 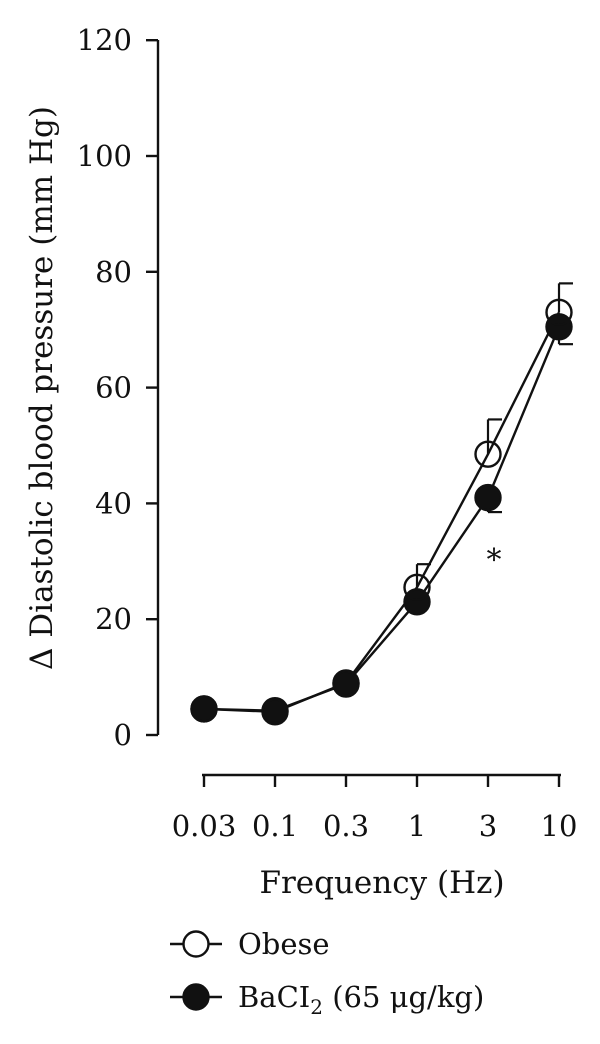 I want to click on y-tick-label-100: 100, so click(x=104, y=156).